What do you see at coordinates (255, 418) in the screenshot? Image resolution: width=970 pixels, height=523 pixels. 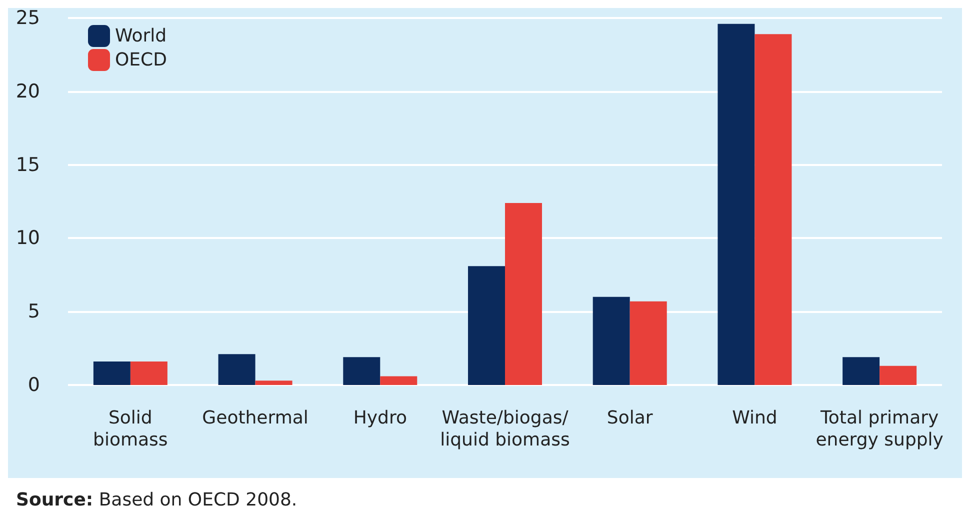 I see `x-tick-label: Geothermal` at bounding box center [255, 418].